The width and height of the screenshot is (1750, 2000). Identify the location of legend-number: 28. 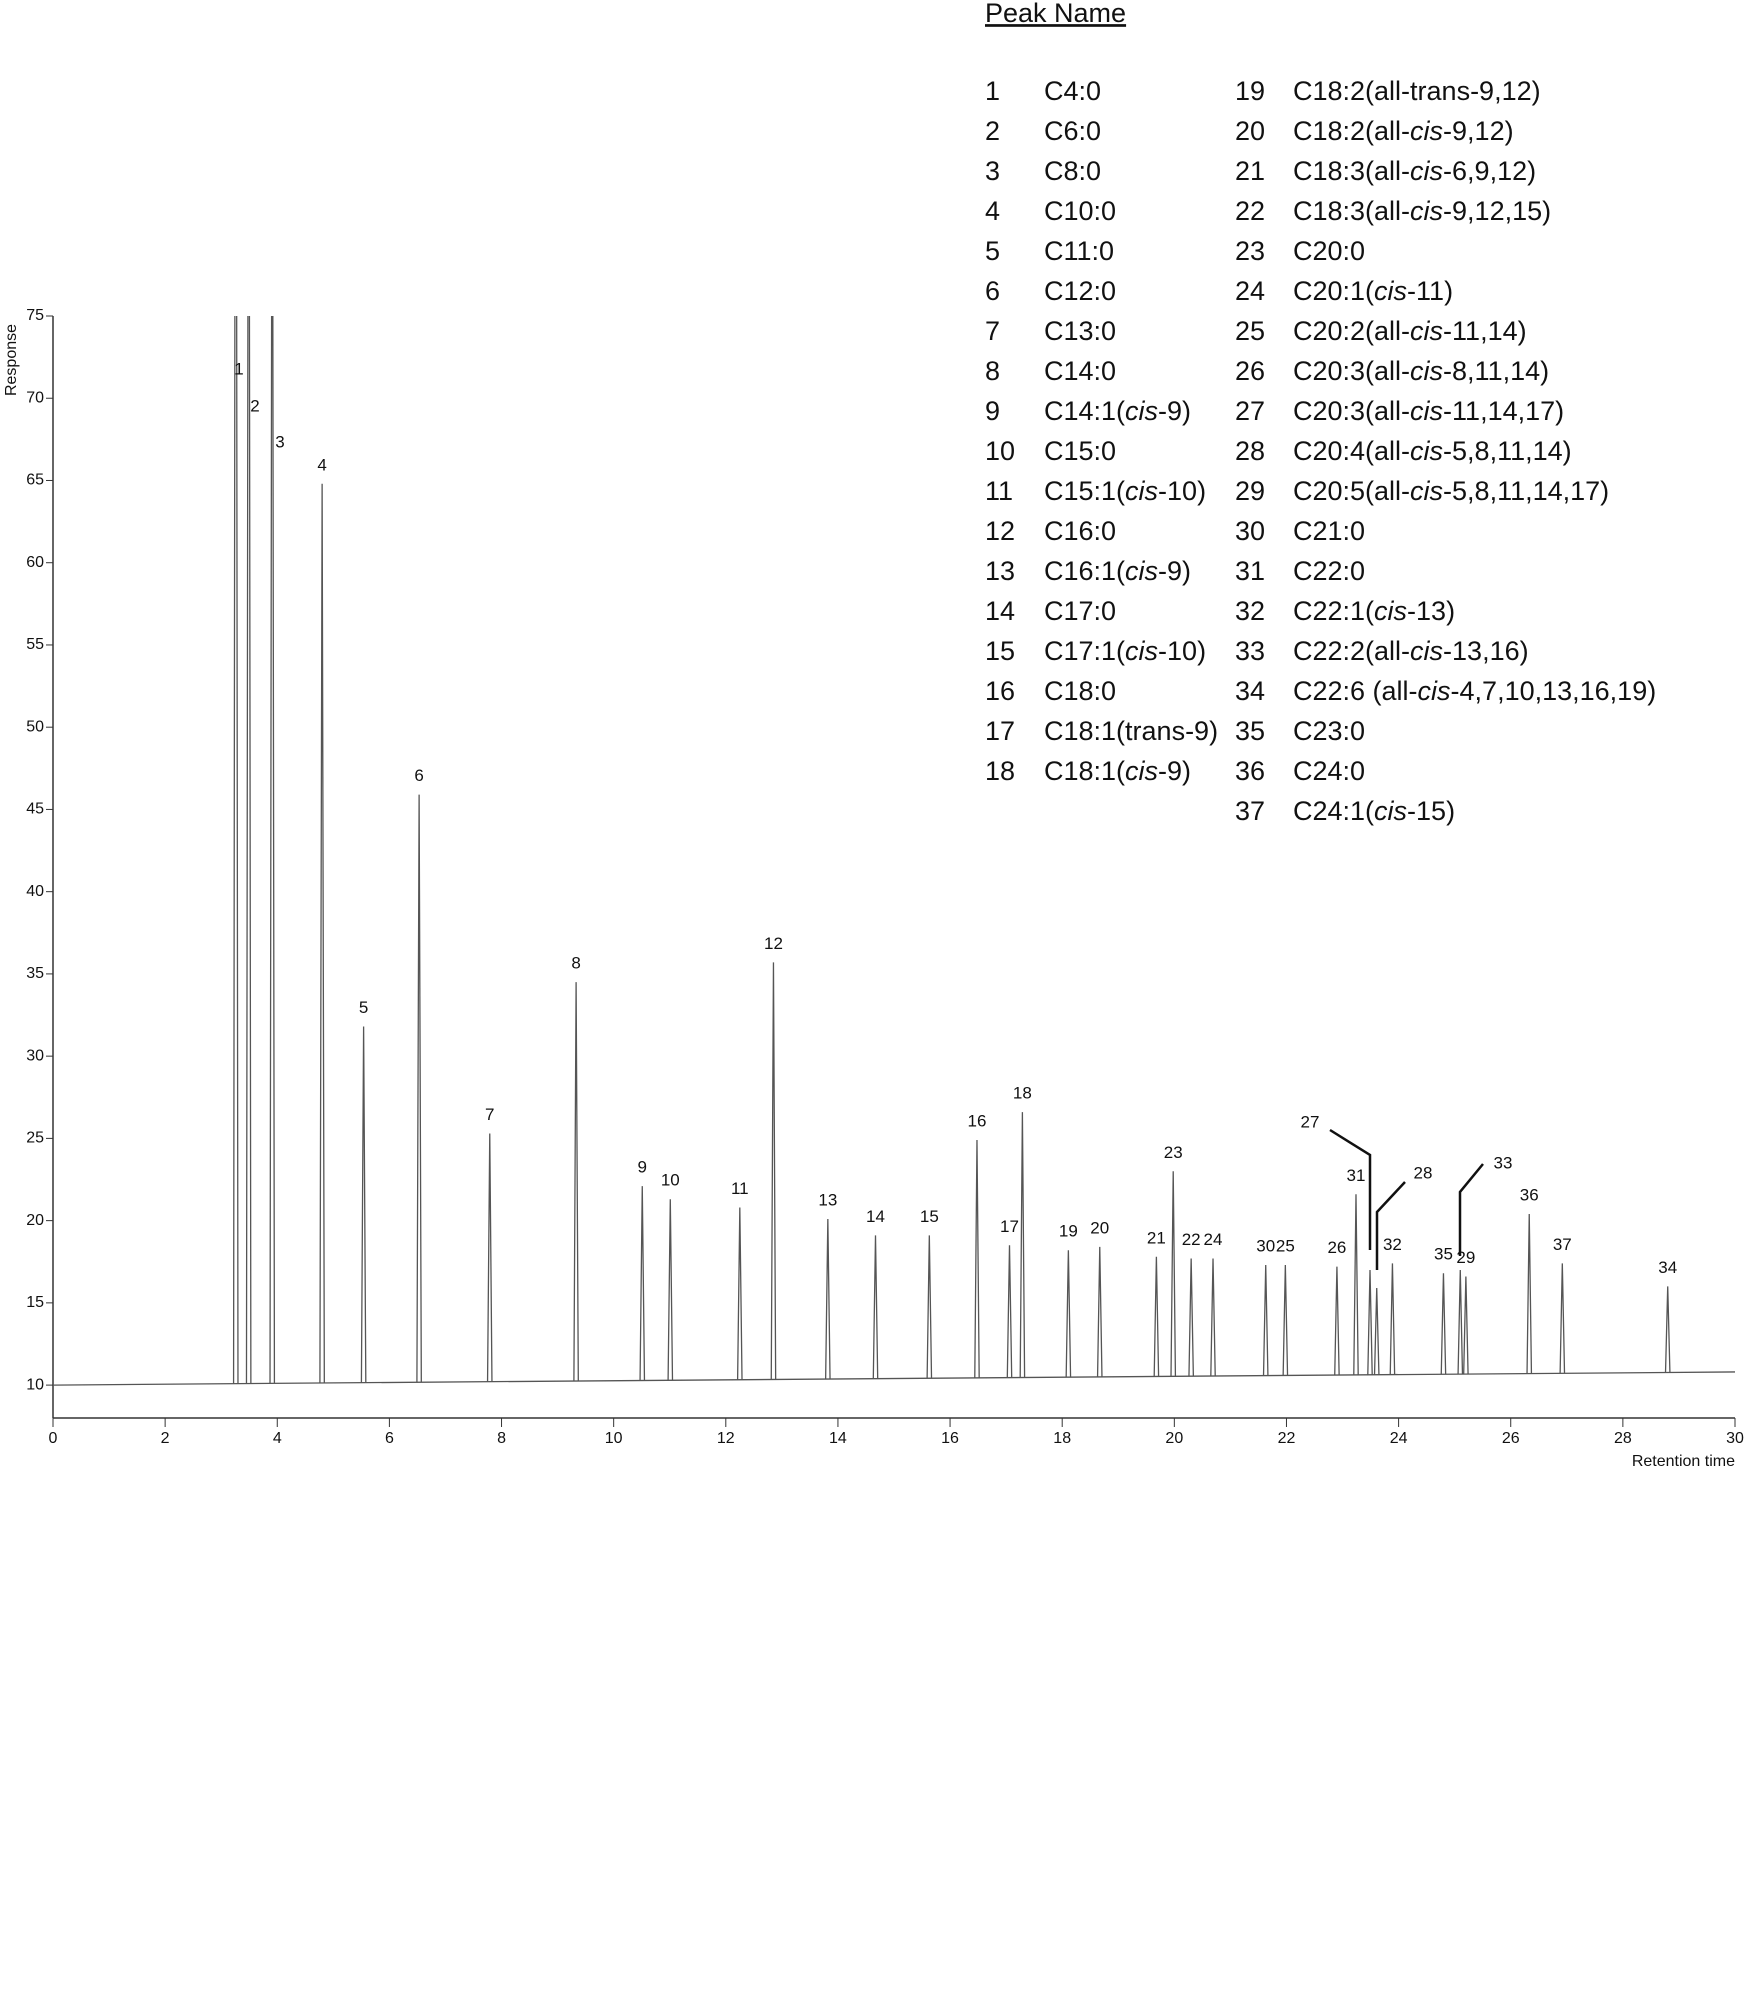
(1250, 451).